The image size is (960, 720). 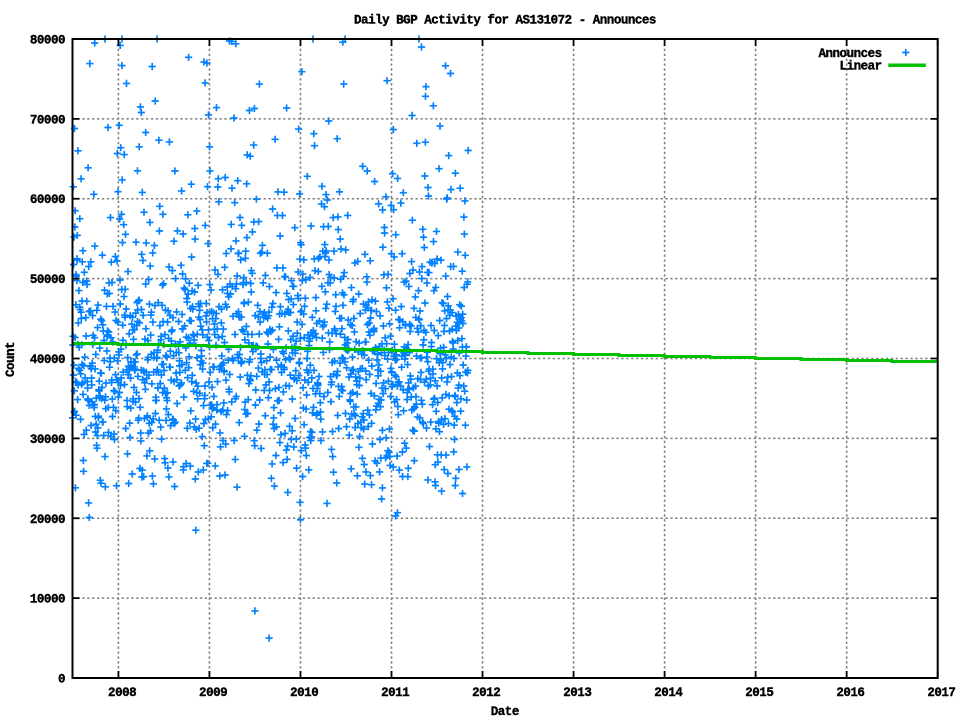 I want to click on svg-text: 2013, so click(x=577, y=693).